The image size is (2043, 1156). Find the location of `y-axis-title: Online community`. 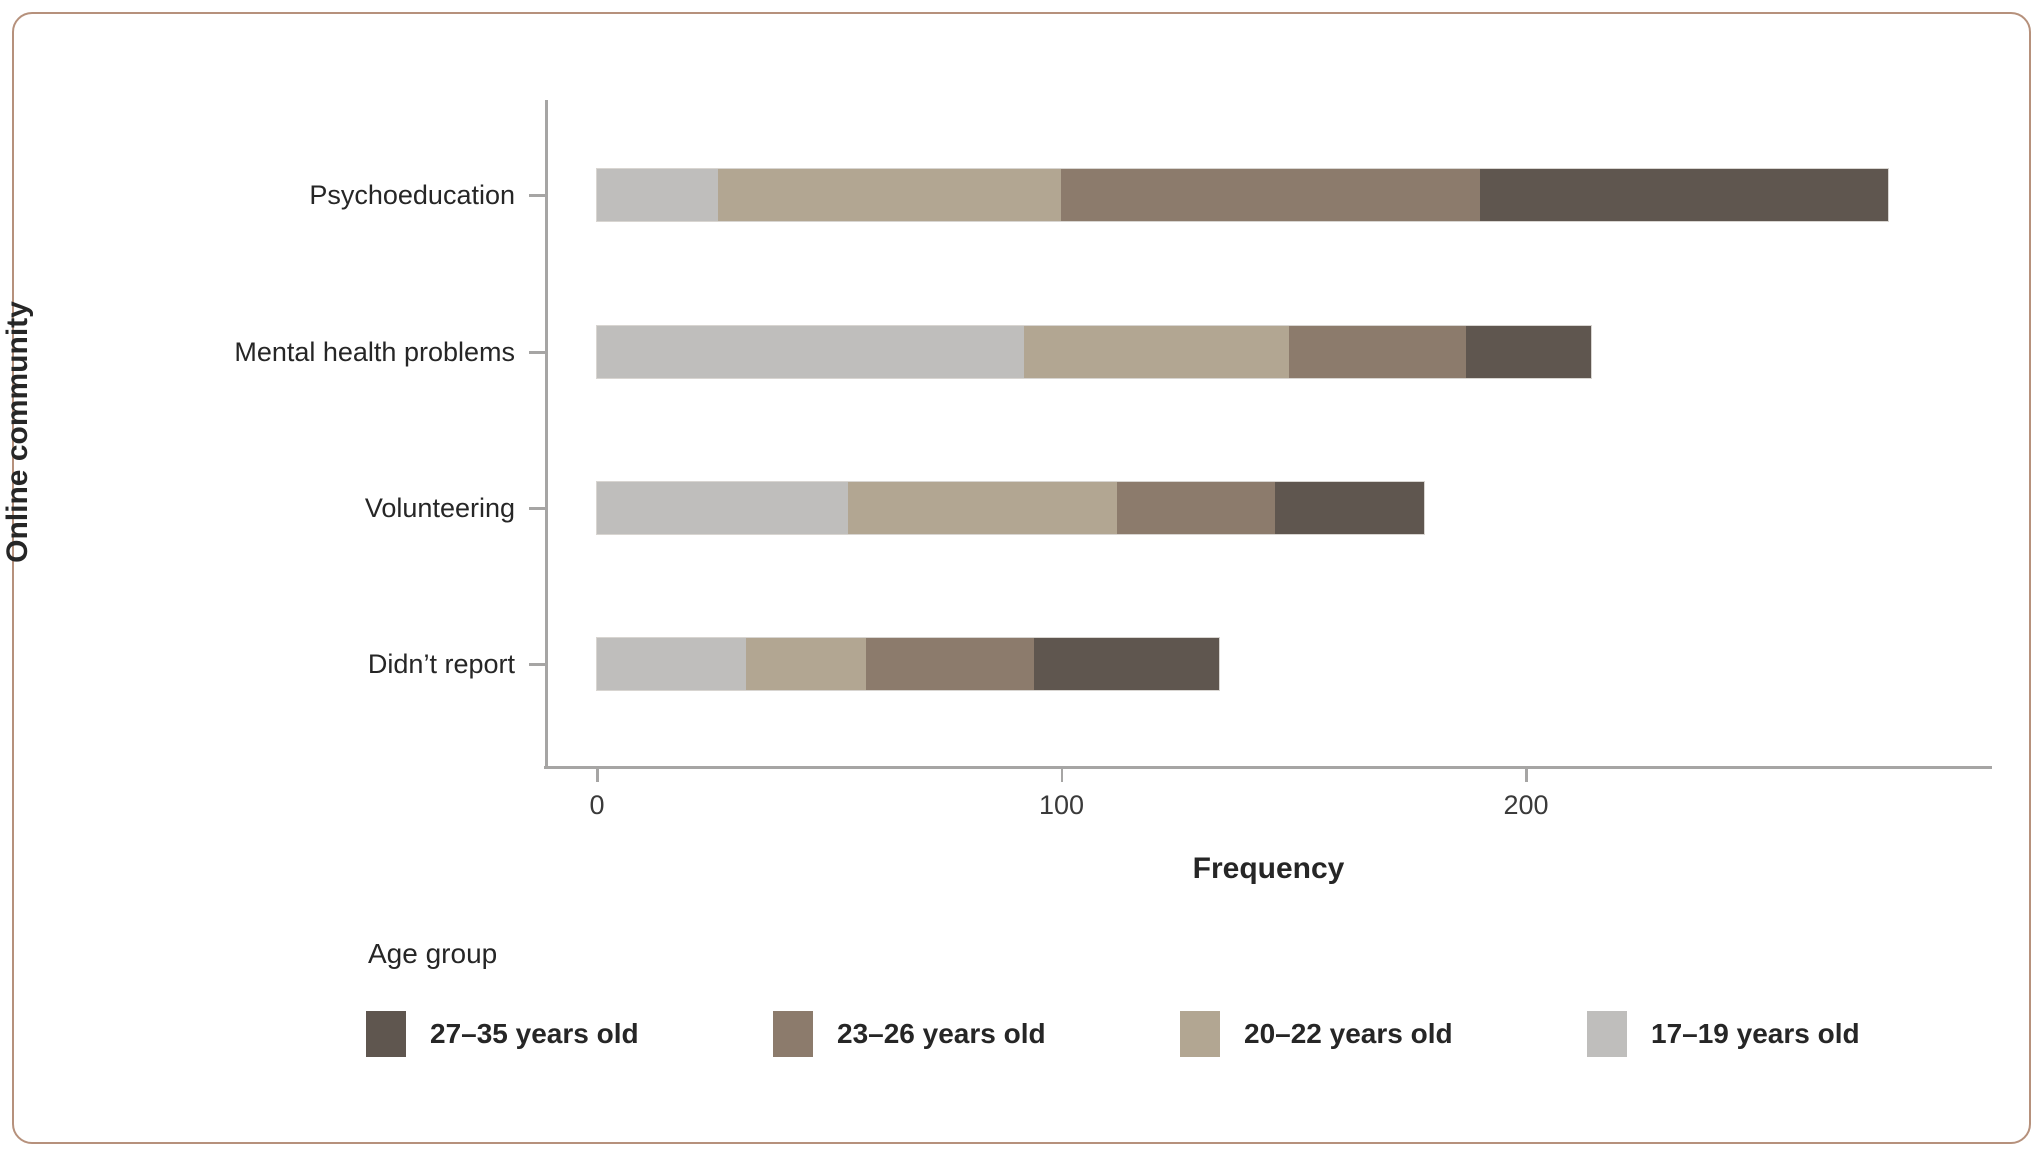

y-axis-title: Online community is located at coordinates (17, 432).